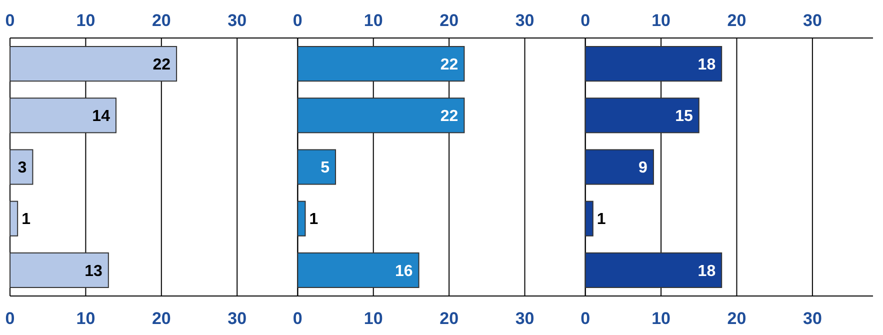  What do you see at coordinates (403, 271) in the screenshot?
I see `data-label: 16` at bounding box center [403, 271].